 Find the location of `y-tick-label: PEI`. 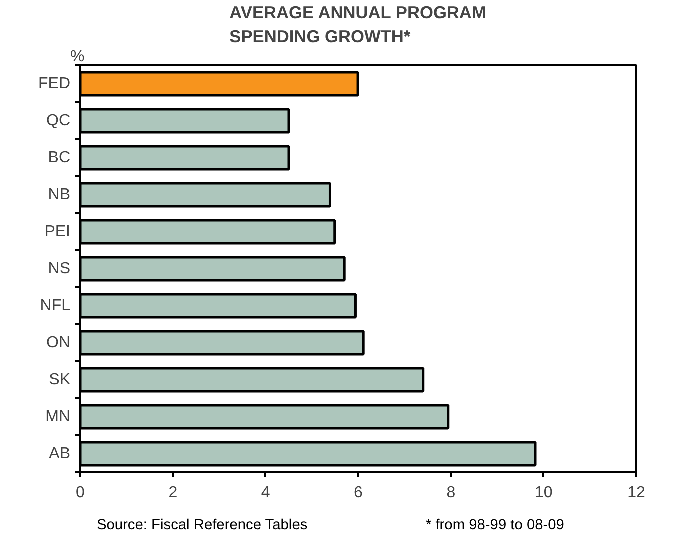

y-tick-label: PEI is located at coordinates (57, 232).